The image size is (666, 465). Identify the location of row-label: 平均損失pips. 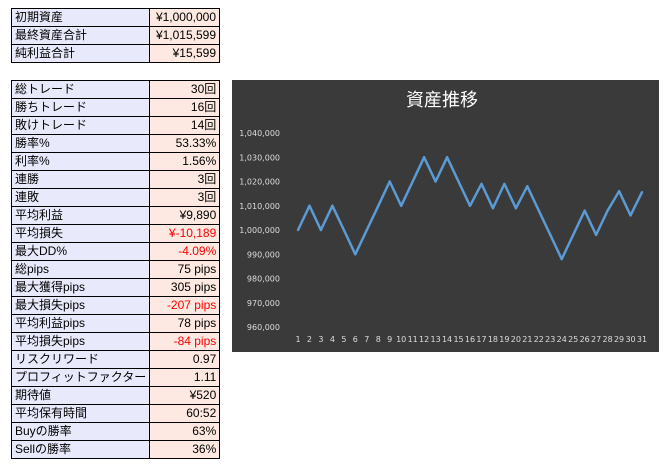
(80, 341).